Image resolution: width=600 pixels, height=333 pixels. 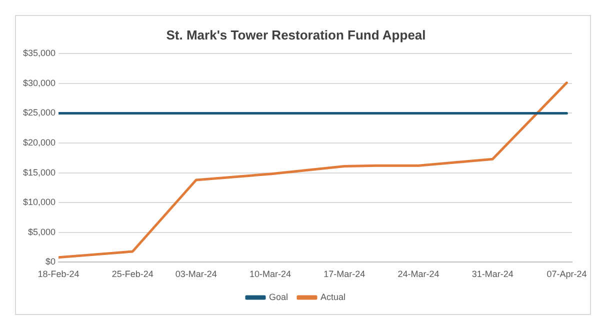 I want to click on y-tick-label: $10,000, so click(x=39, y=202).